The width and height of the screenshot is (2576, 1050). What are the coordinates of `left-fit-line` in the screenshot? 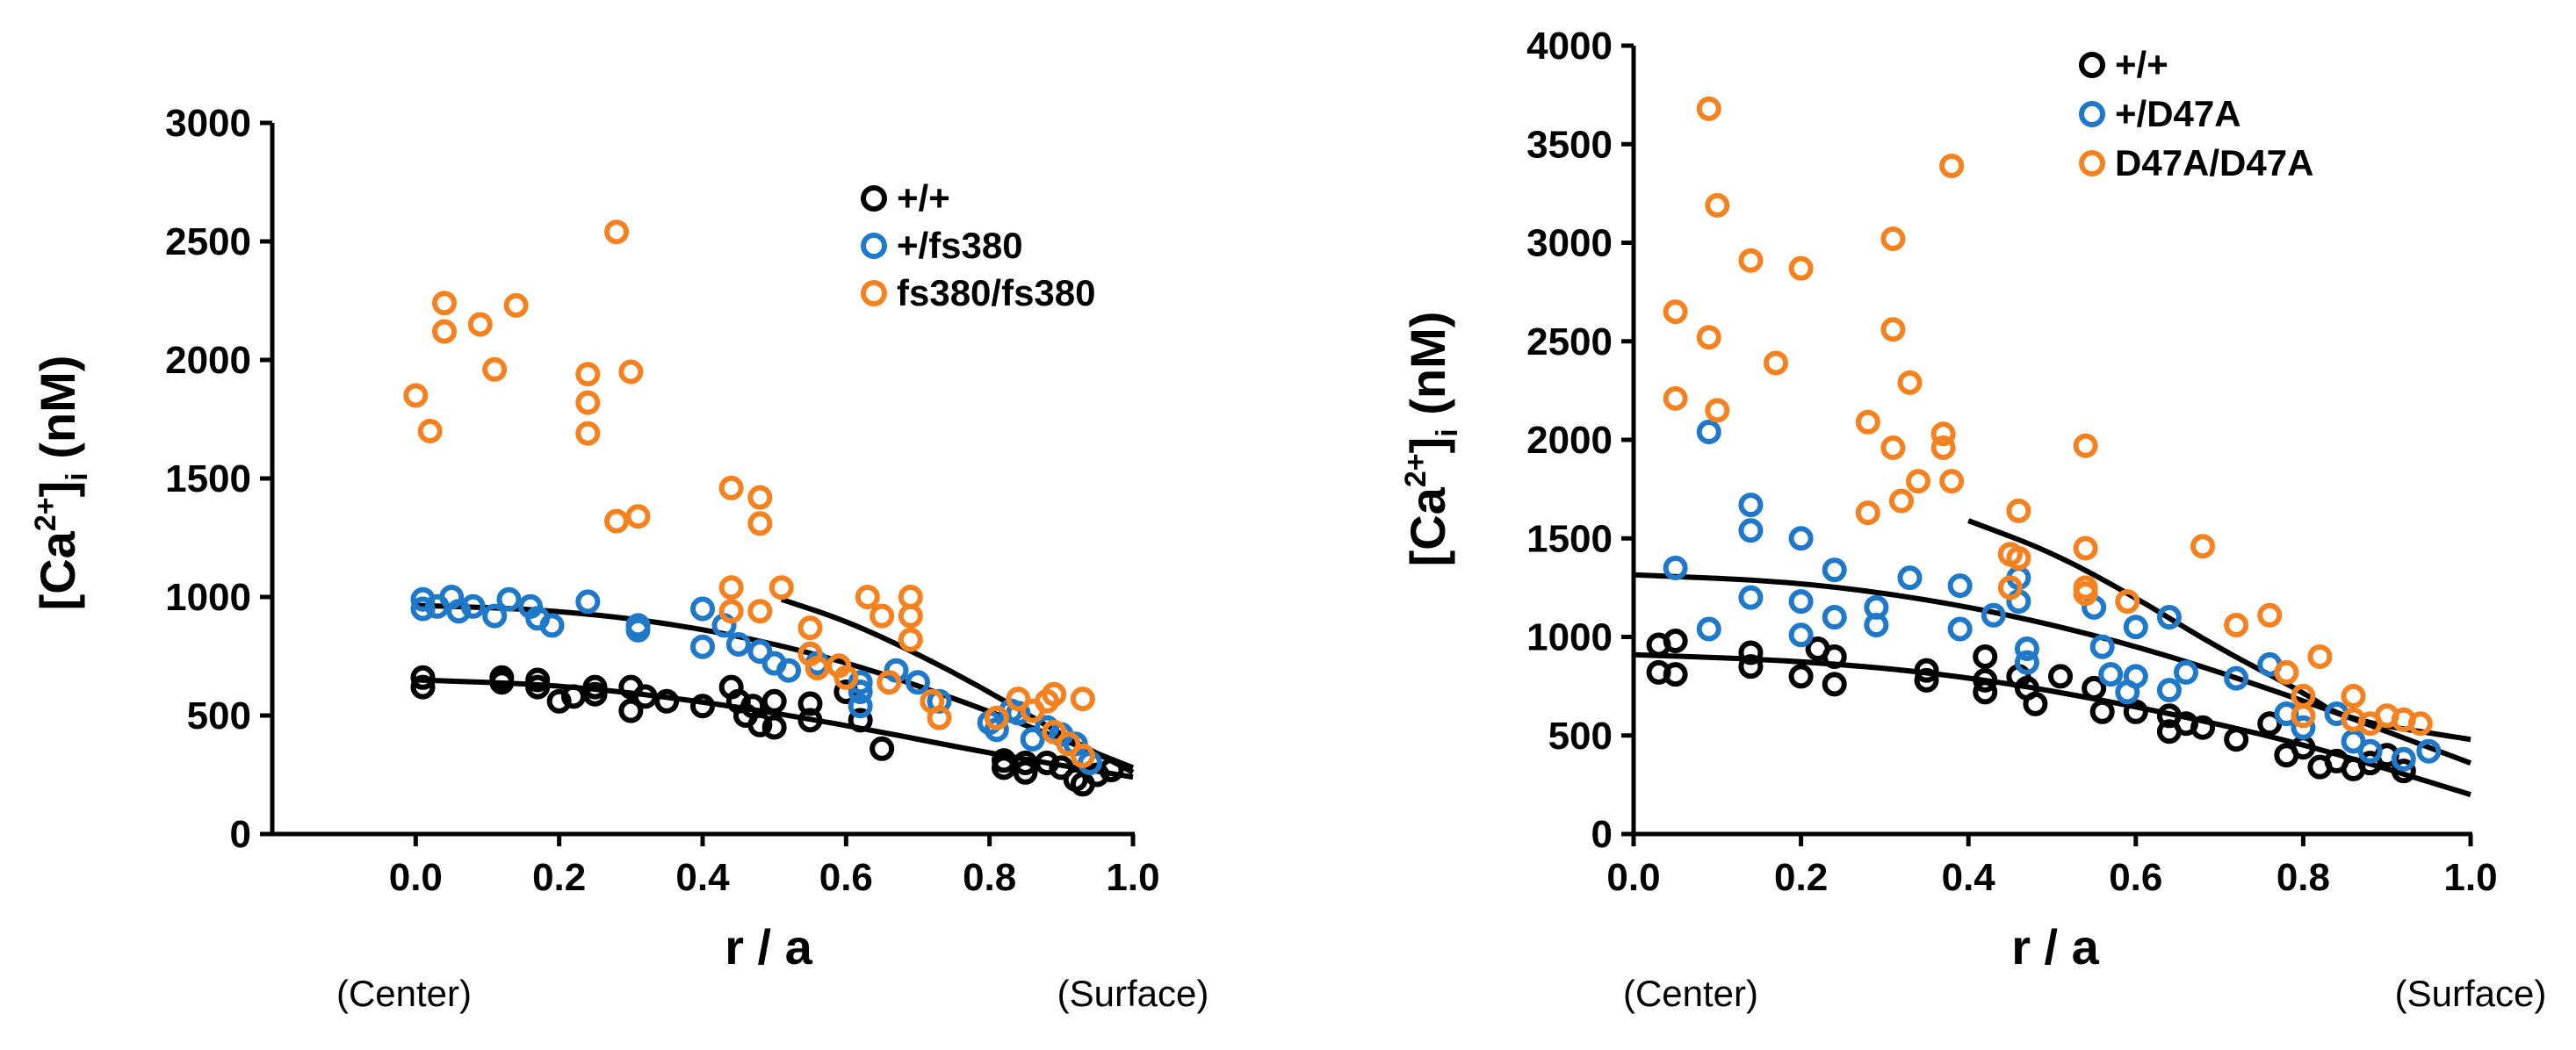 It's located at (774, 728).